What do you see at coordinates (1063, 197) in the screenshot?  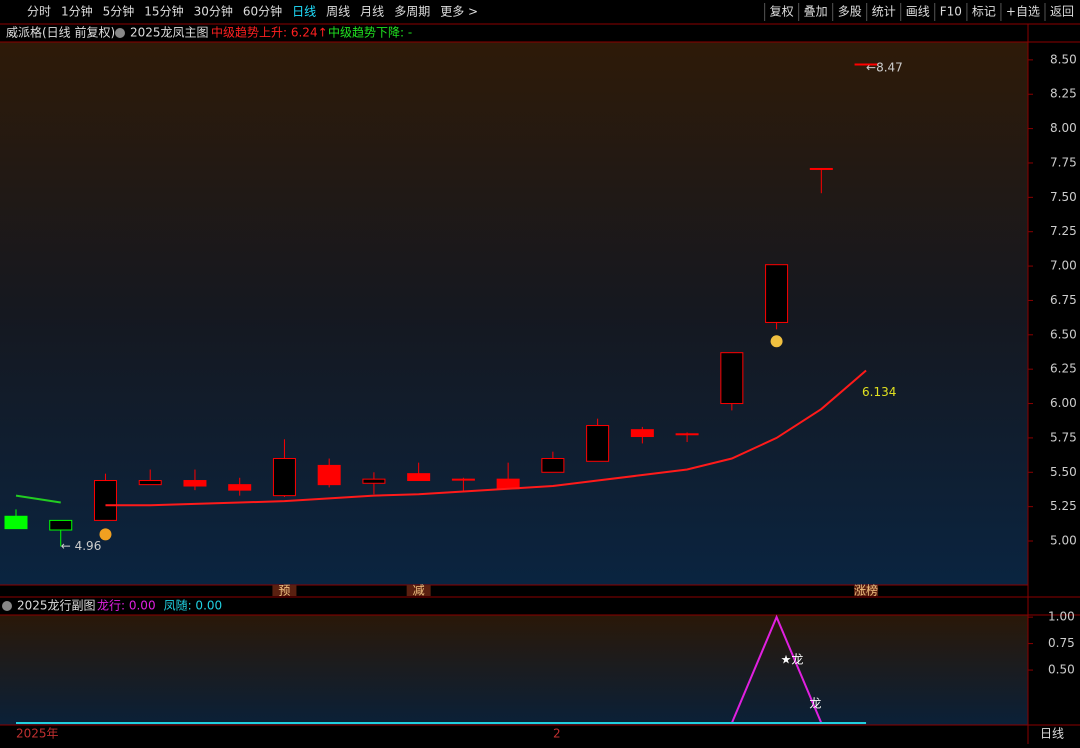 I see `y-tick-label: 7.50` at bounding box center [1063, 197].